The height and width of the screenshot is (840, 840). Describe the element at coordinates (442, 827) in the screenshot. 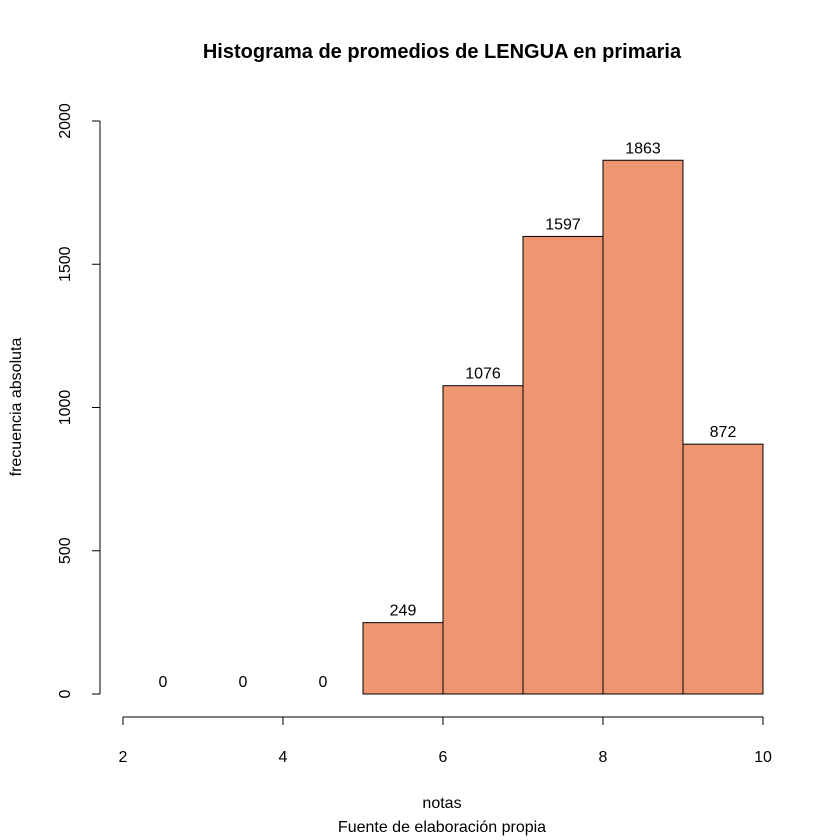

I see `chart-caption: Fuente de elaboración propia` at that location.